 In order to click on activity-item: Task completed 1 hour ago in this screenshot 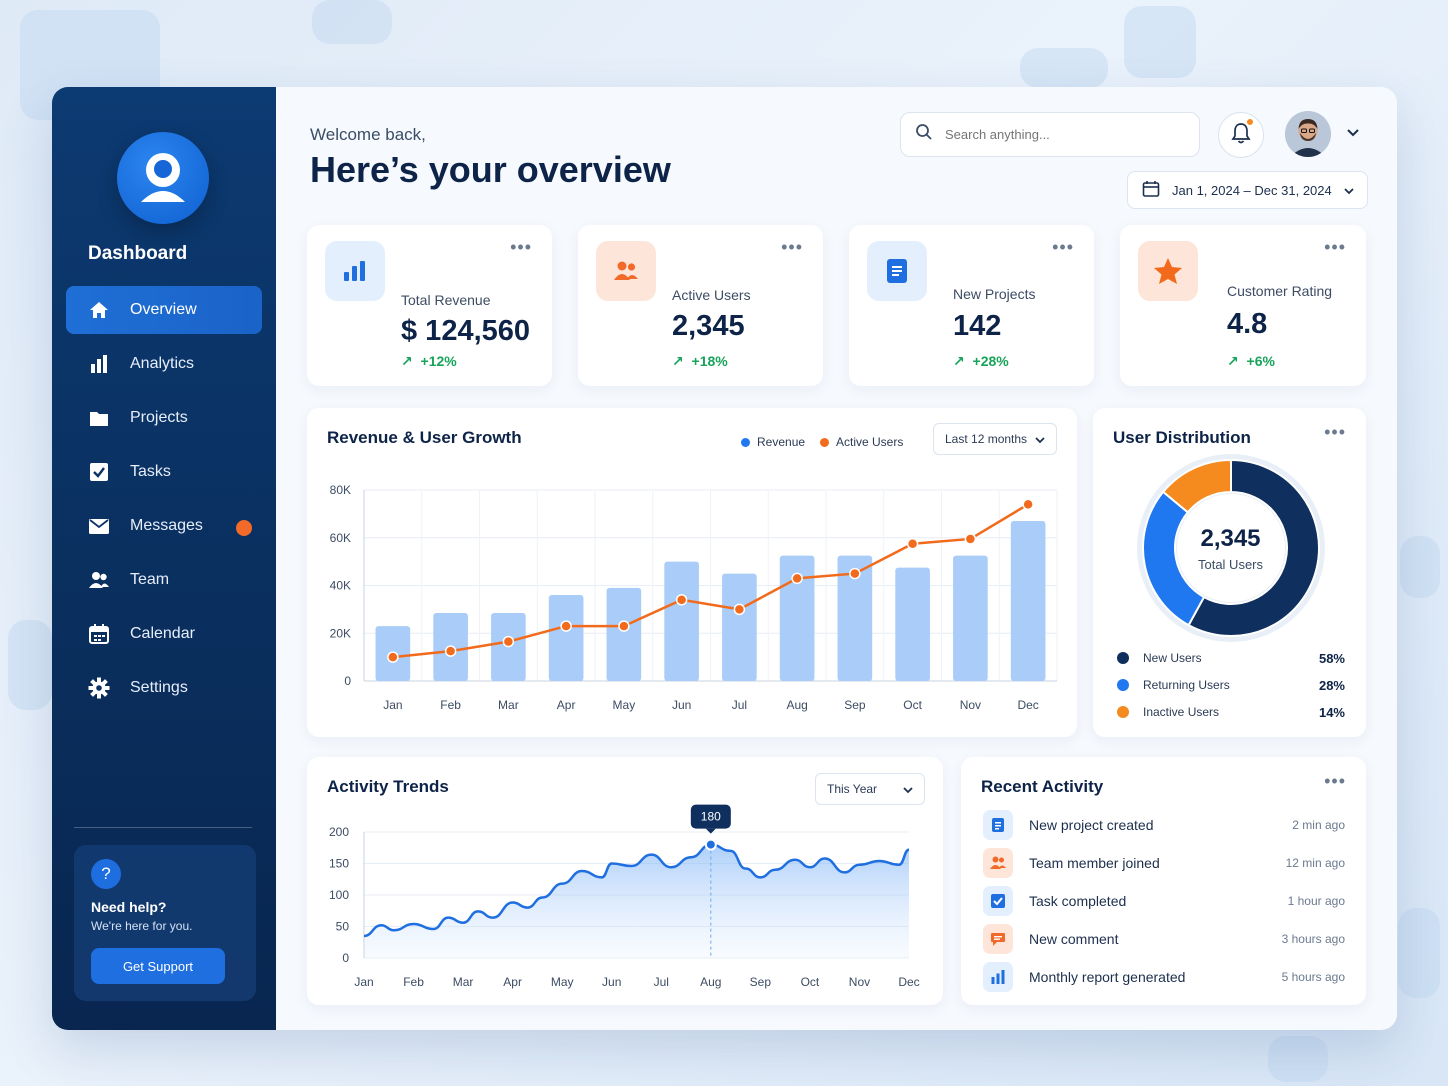, I will do `click(1164, 901)`.